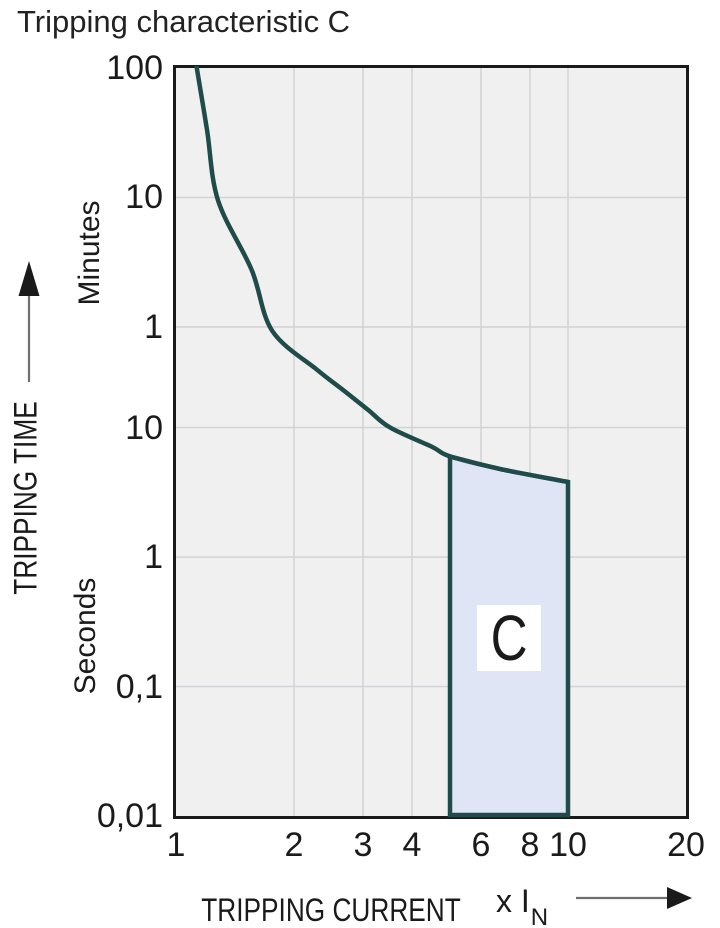 The height and width of the screenshot is (928, 720). What do you see at coordinates (294, 845) in the screenshot?
I see `x-tick-label: 2` at bounding box center [294, 845].